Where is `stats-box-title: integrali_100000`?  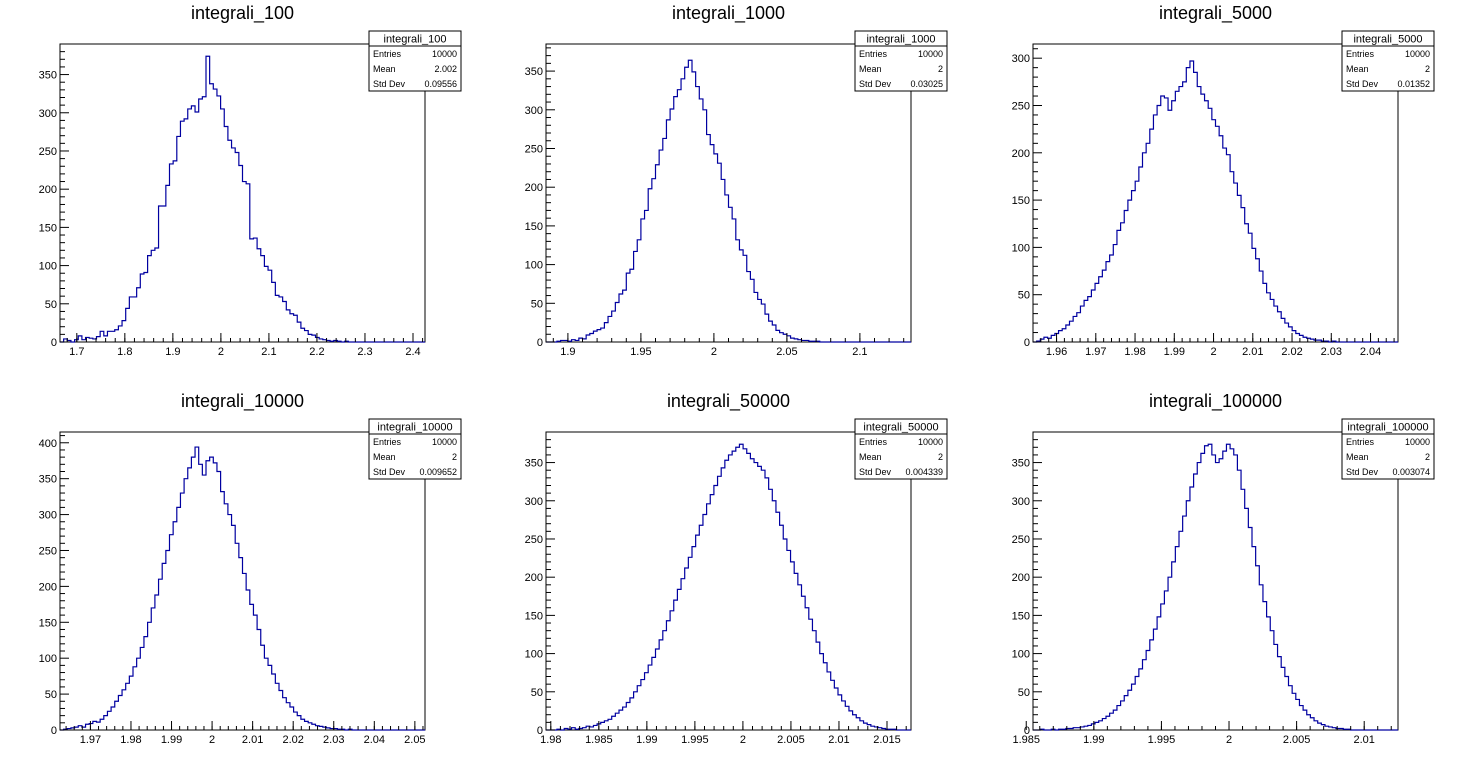 stats-box-title: integrali_100000 is located at coordinates (1387, 428).